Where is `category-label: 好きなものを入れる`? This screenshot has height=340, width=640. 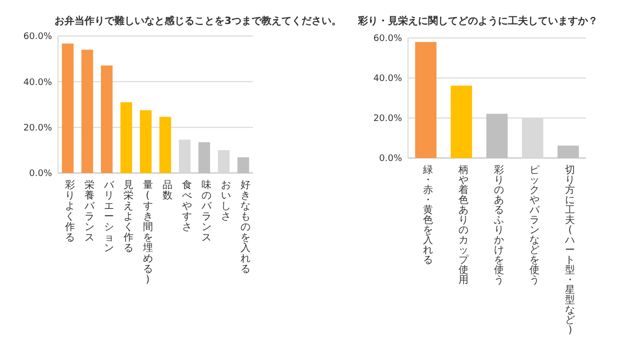
category-label: 好きなものを入れる is located at coordinates (245, 227).